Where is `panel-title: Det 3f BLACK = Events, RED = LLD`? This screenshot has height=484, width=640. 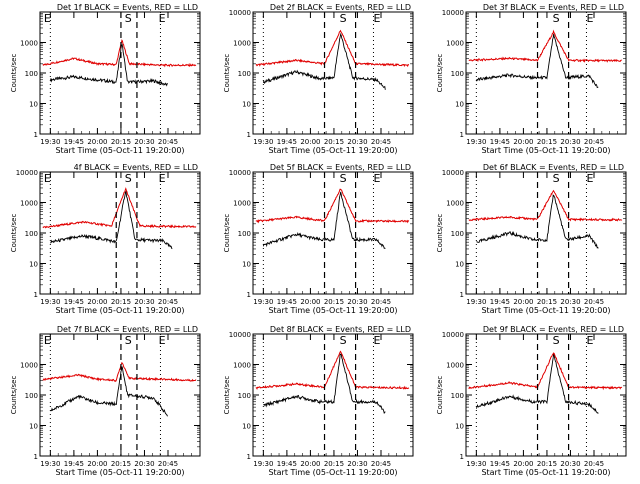
panel-title: Det 3f BLACK = Events, RED = LLD is located at coordinates (553, 7).